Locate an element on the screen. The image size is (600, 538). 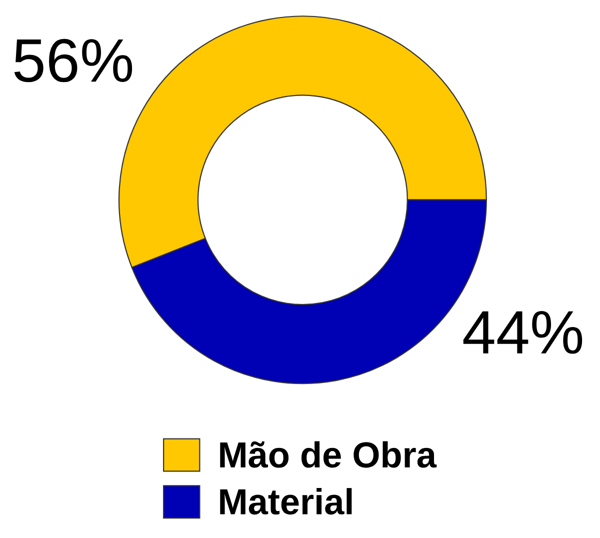
data-label: 56% is located at coordinates (73, 60).